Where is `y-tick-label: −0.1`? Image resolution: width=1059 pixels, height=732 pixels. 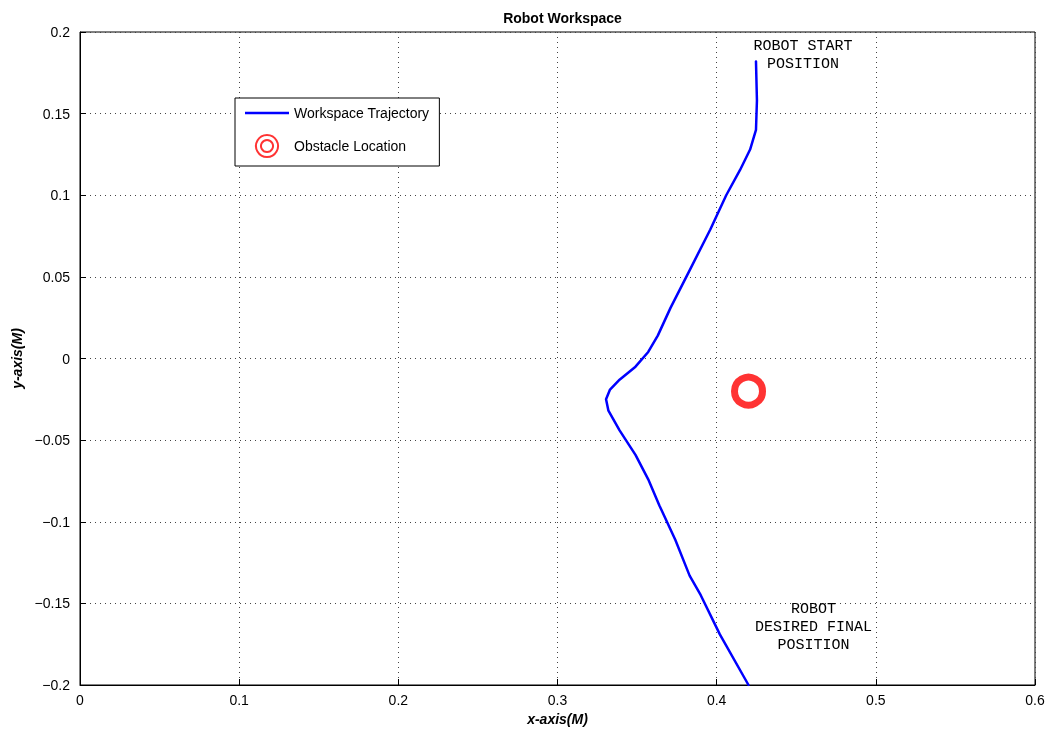 y-tick-label: −0.1 is located at coordinates (56, 521).